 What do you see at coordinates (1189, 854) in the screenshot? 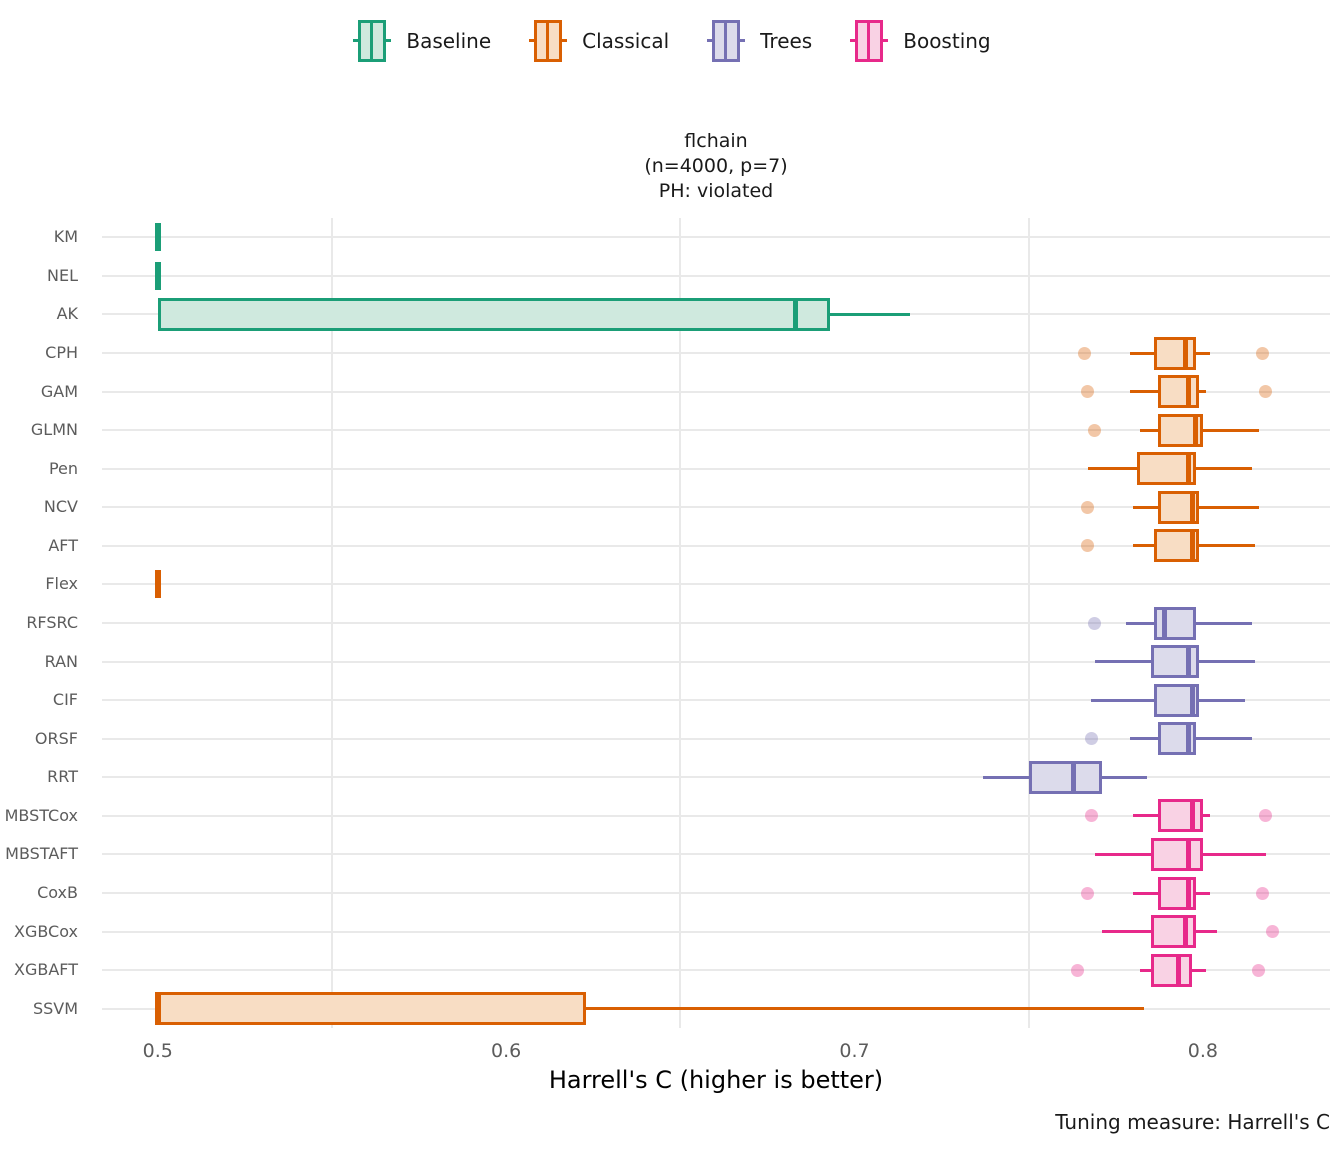
I see `median-mbstaft` at bounding box center [1189, 854].